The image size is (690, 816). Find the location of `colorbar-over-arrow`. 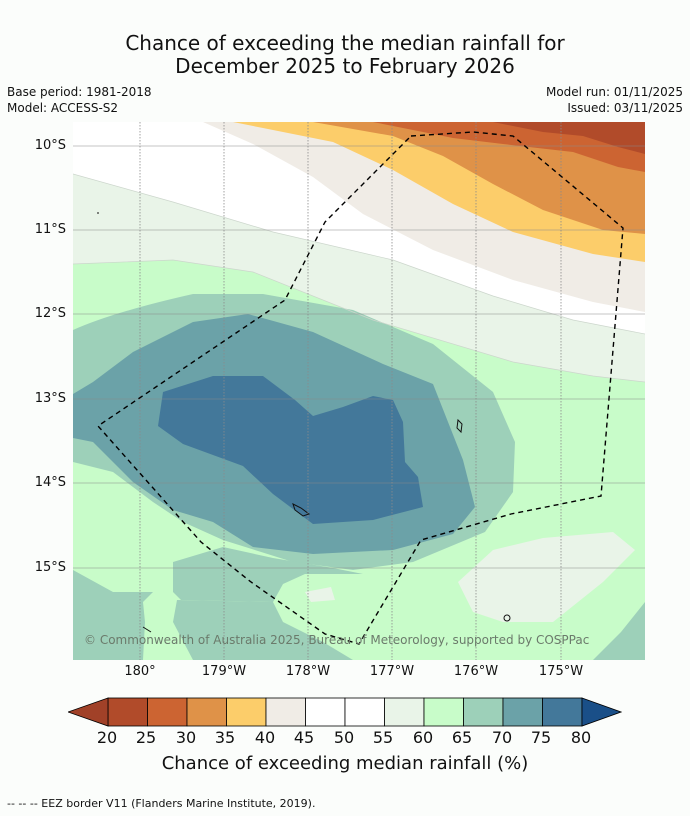

colorbar-over-arrow is located at coordinates (601, 712).